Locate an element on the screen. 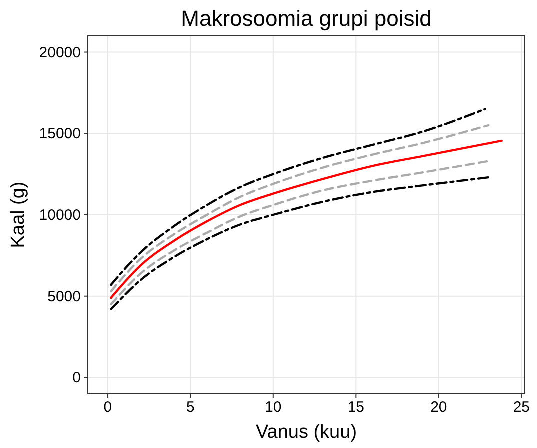 This screenshot has width=537, height=448. x-axis-title: Vanus (kuu) is located at coordinates (307, 432).